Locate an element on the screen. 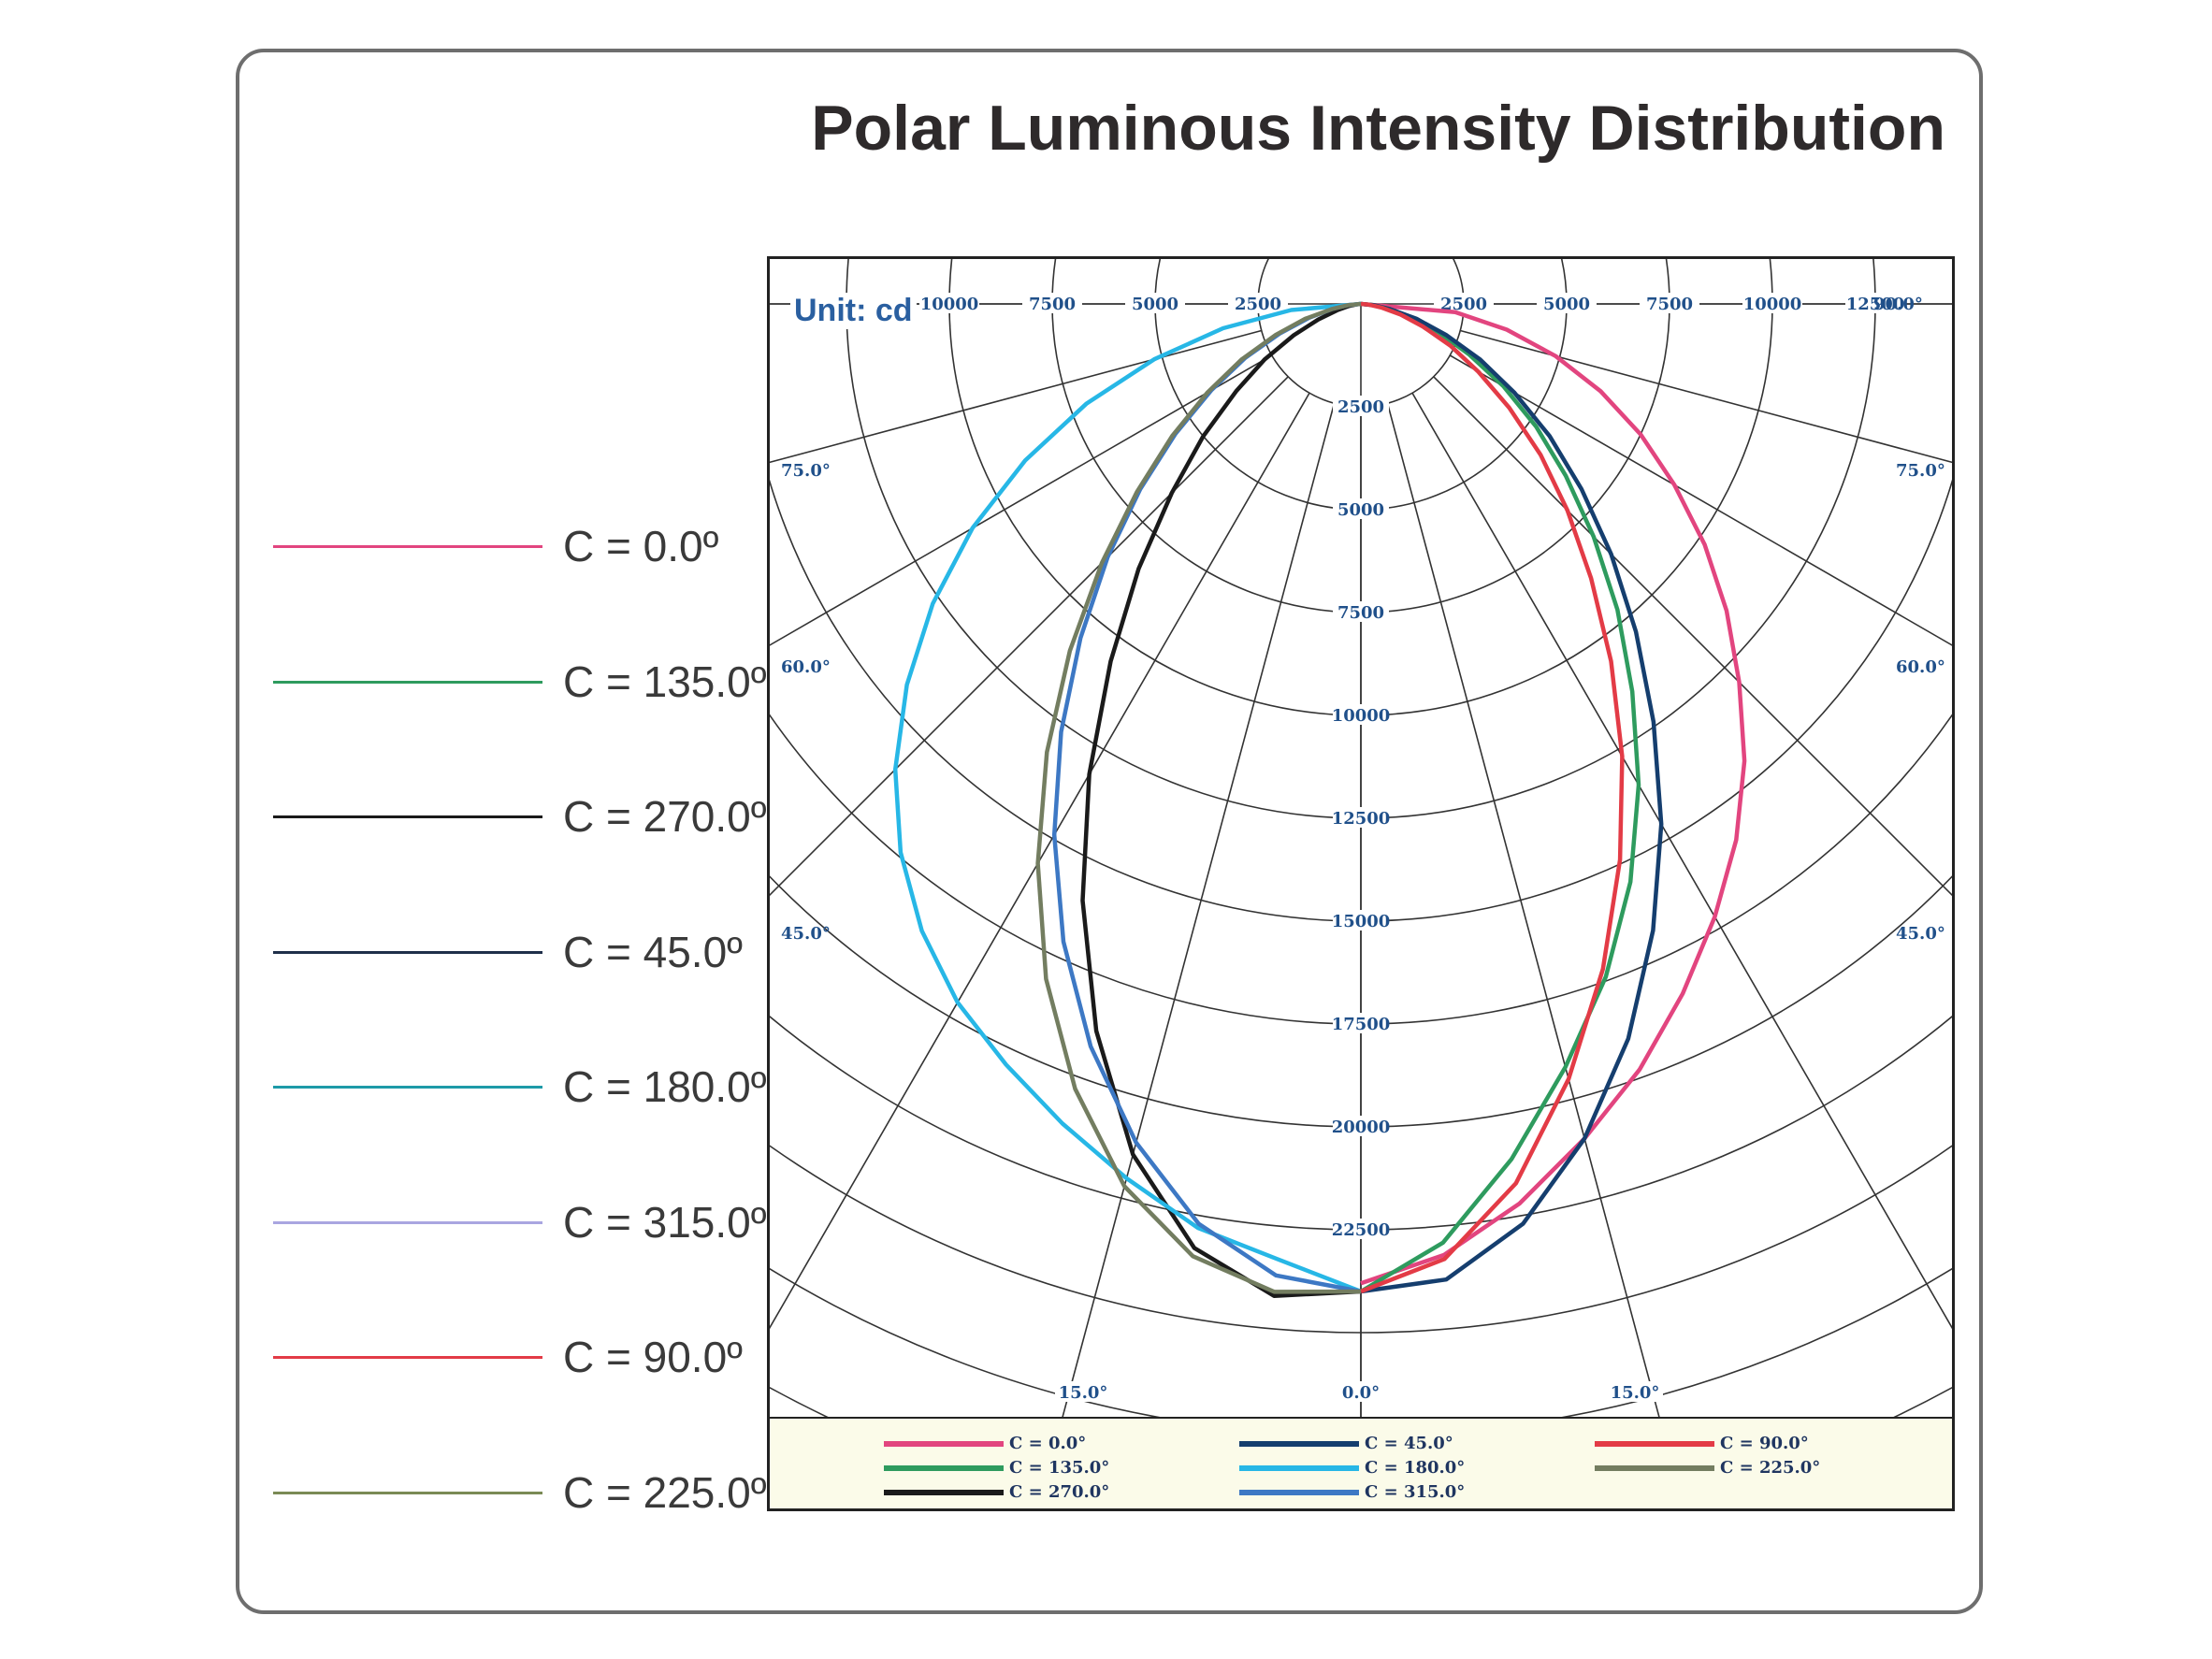 The image size is (2212, 1659). side-legend-item: C = 270.0º is located at coordinates (526, 816).